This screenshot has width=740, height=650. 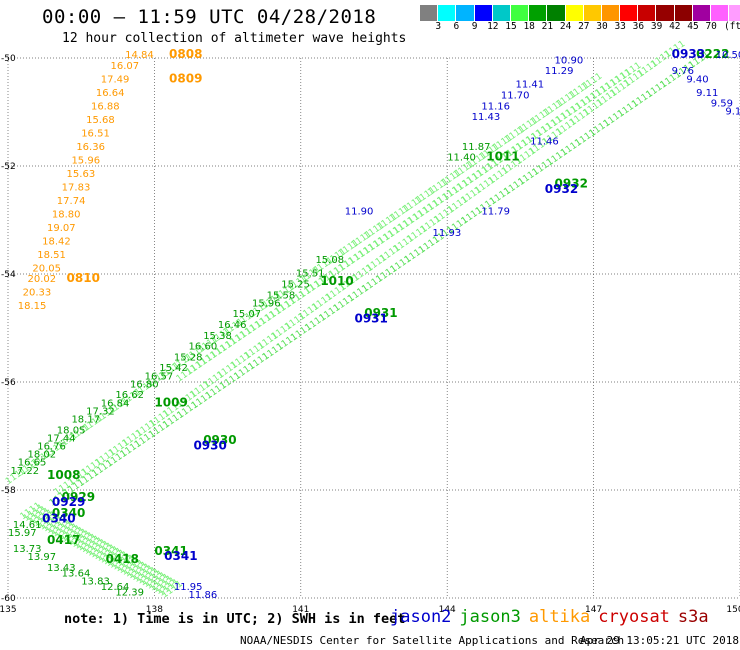 I want to click on wave-height-value: 15.63, so click(x=81, y=174).